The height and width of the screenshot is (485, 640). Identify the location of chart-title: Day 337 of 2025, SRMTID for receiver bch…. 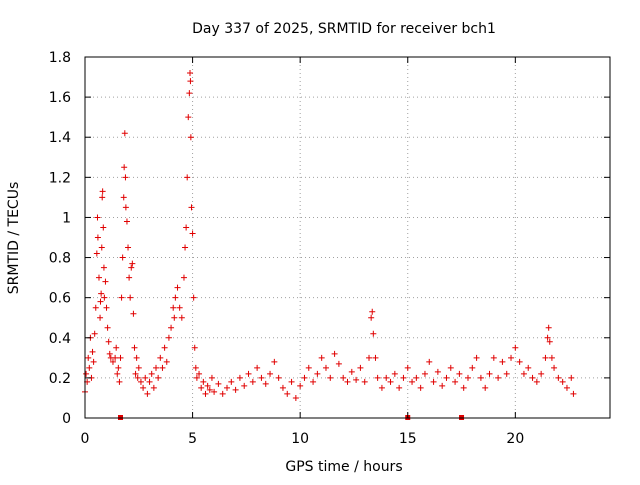
(344, 29).